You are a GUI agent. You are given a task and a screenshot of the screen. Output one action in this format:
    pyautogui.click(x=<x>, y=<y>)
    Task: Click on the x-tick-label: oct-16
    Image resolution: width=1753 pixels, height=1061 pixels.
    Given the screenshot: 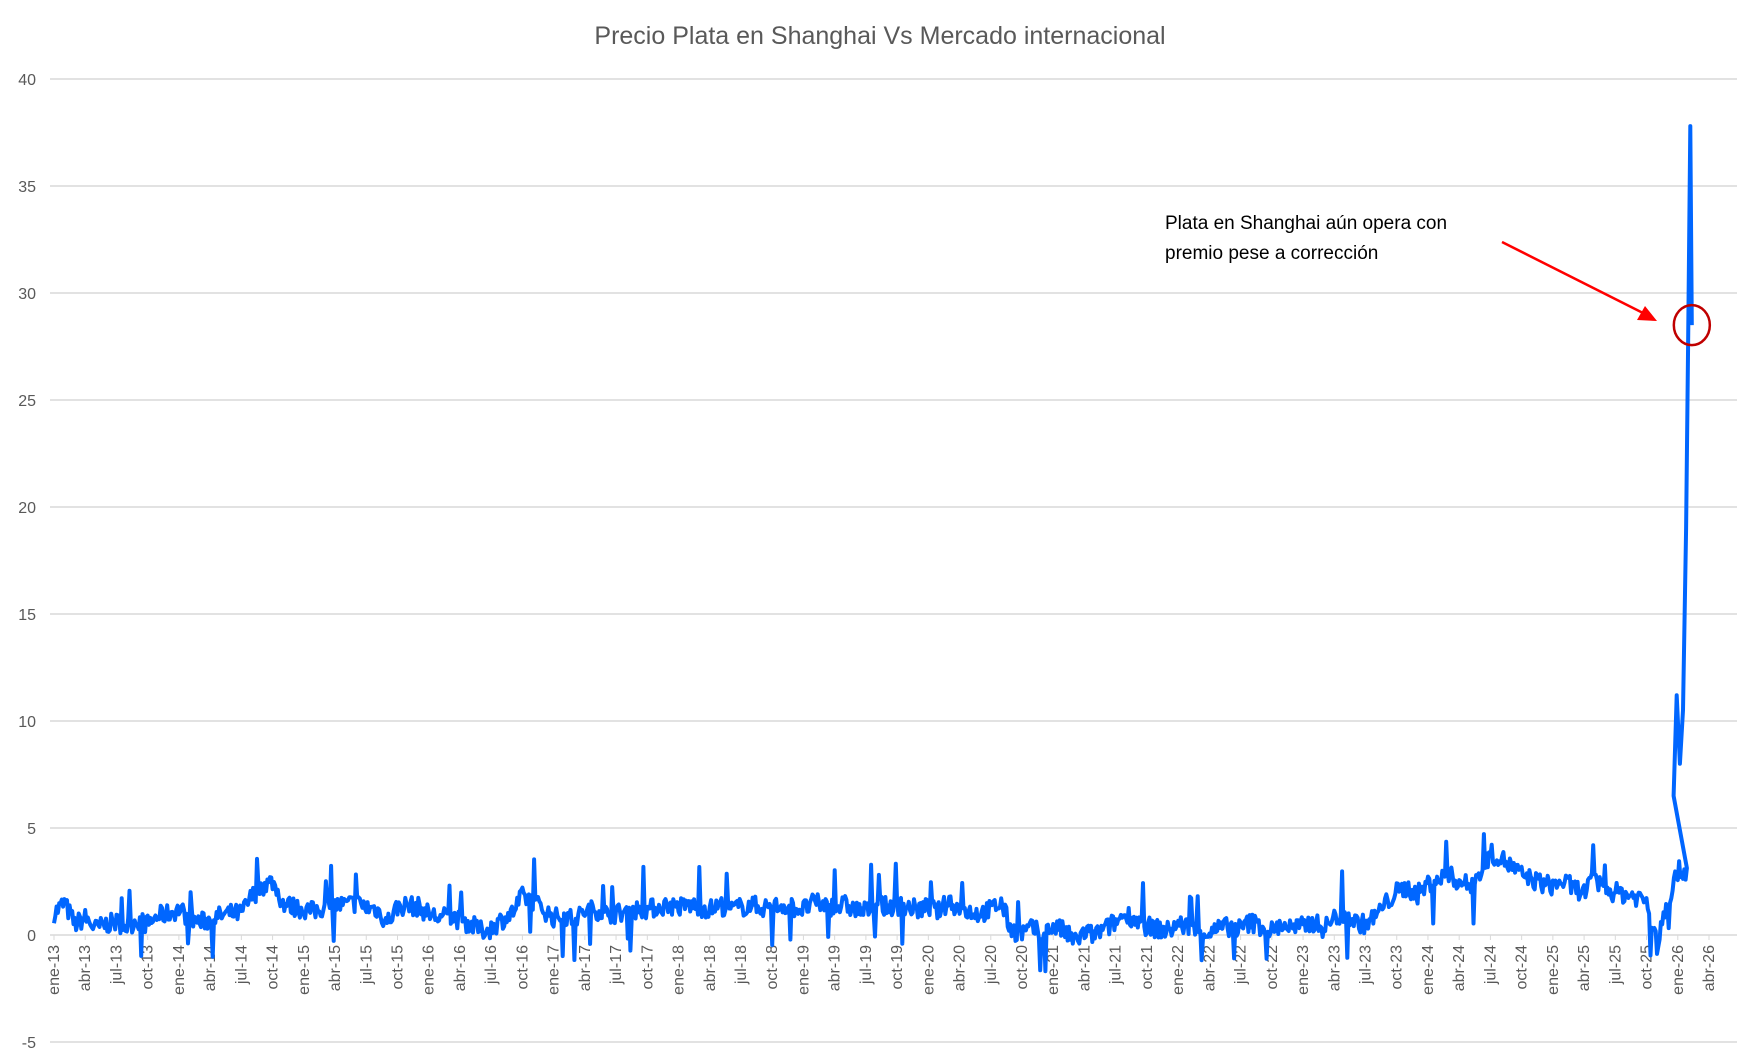 What is the action you would take?
    pyautogui.click(x=522, y=967)
    